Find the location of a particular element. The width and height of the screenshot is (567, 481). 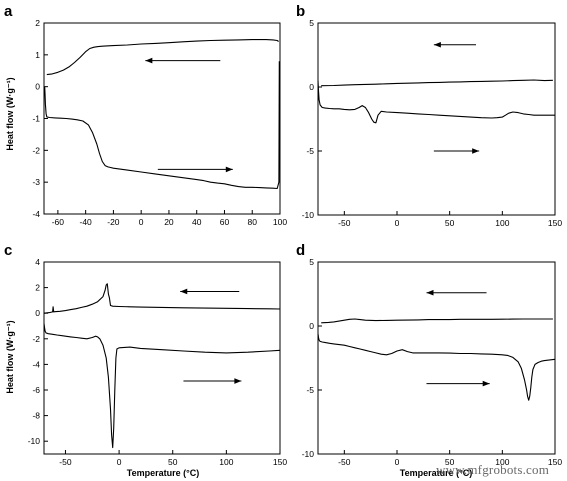

panel-b-ytick-label: -5 is located at coordinates (310, 151).